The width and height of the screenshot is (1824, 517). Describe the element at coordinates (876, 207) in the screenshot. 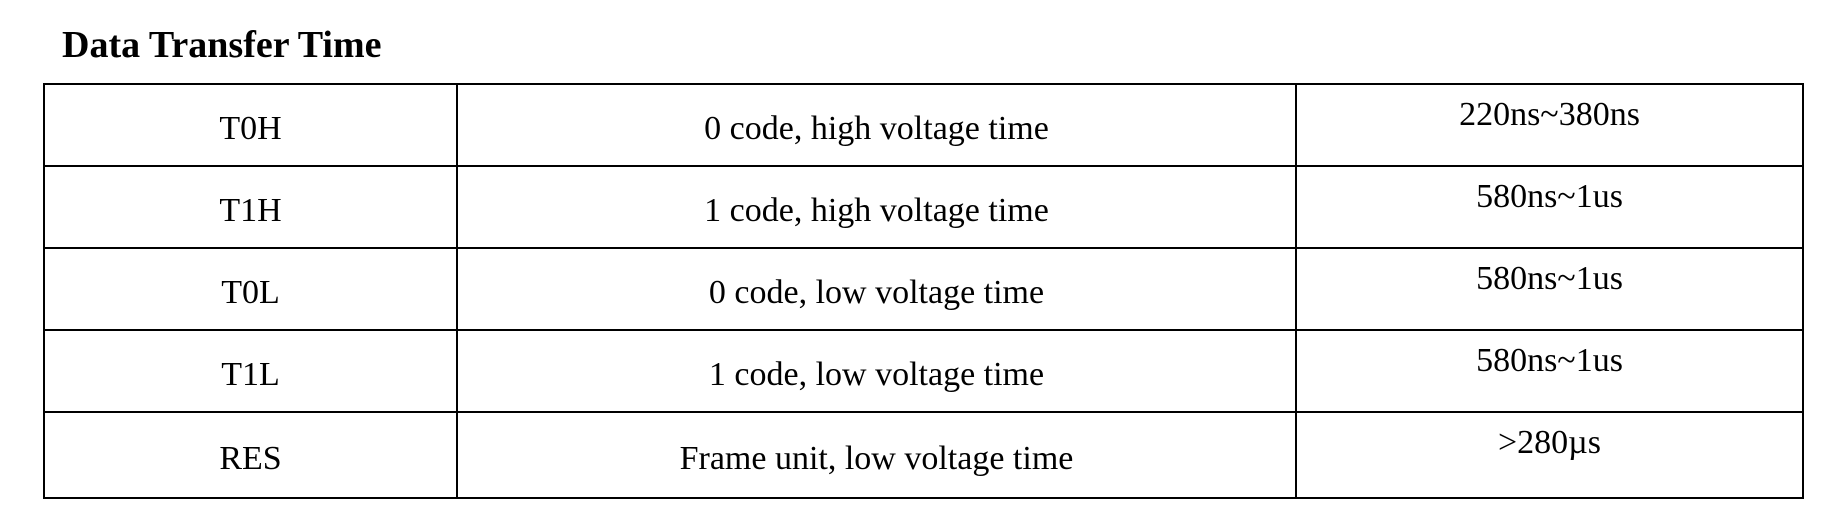

I see `description-cell: 1 code, high voltage time` at that location.